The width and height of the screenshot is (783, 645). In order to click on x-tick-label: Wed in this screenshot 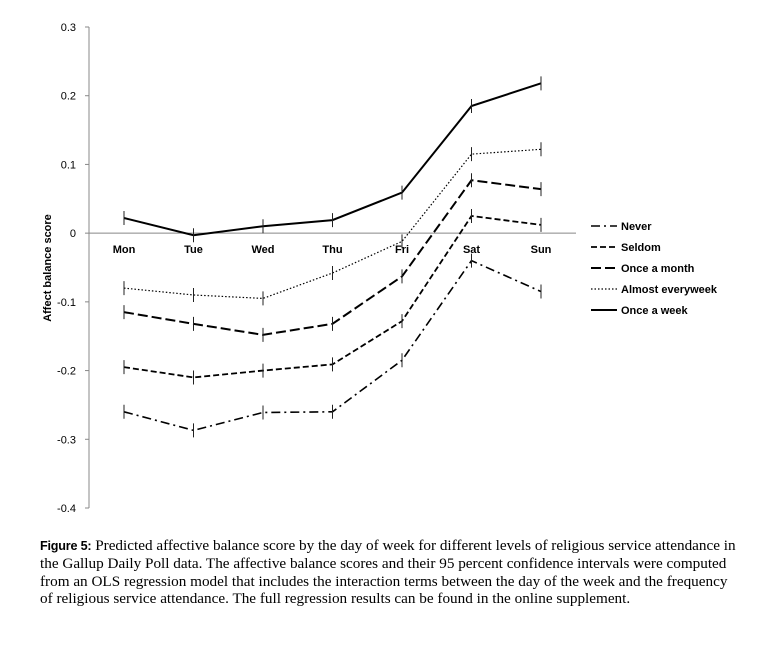, I will do `click(262, 250)`.